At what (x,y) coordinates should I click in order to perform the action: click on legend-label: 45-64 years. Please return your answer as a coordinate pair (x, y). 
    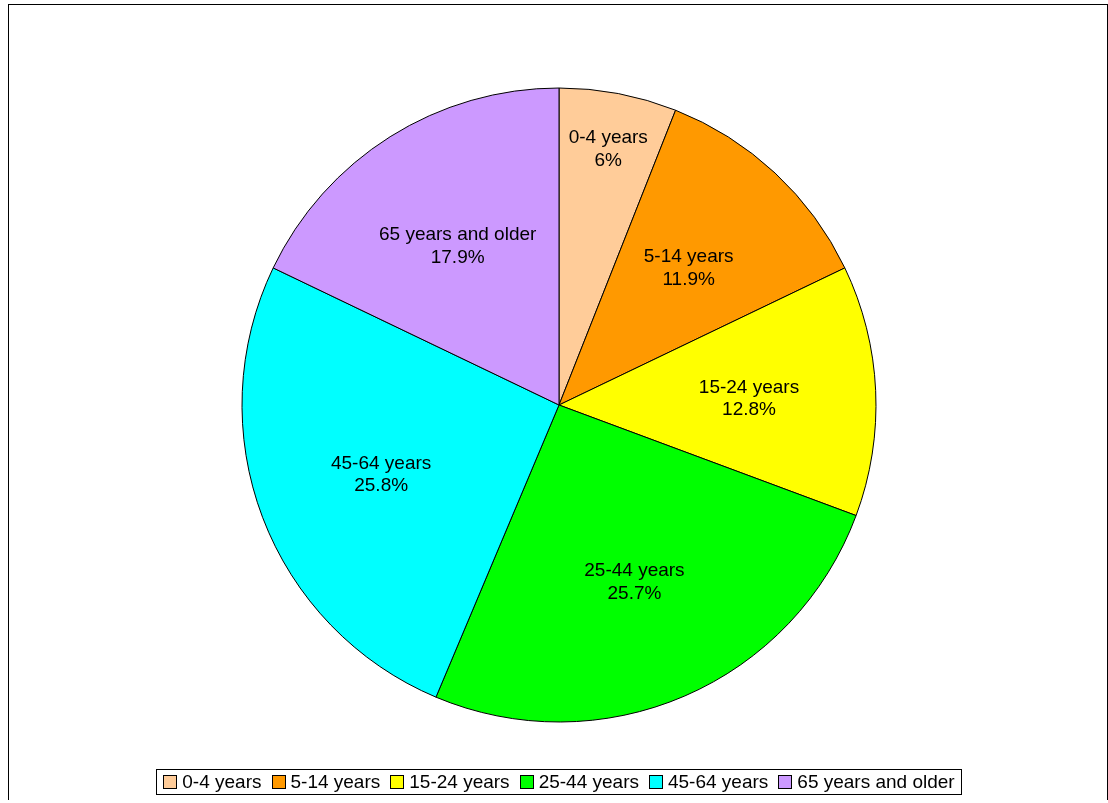
    Looking at the image, I should click on (718, 782).